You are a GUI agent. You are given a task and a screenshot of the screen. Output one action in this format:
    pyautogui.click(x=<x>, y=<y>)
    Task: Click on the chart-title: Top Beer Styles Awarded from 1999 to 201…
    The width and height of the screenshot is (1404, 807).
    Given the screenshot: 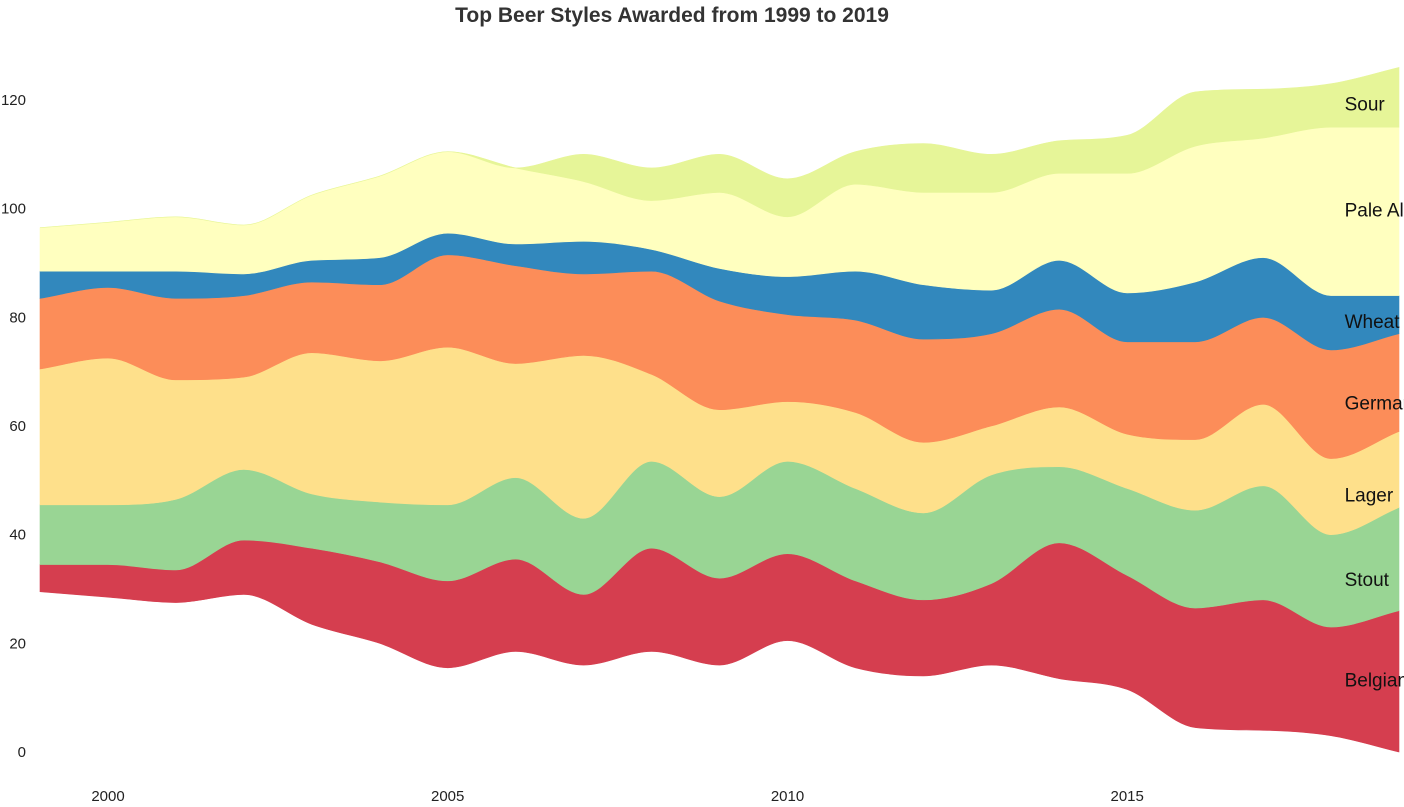 What is the action you would take?
    pyautogui.click(x=672, y=15)
    